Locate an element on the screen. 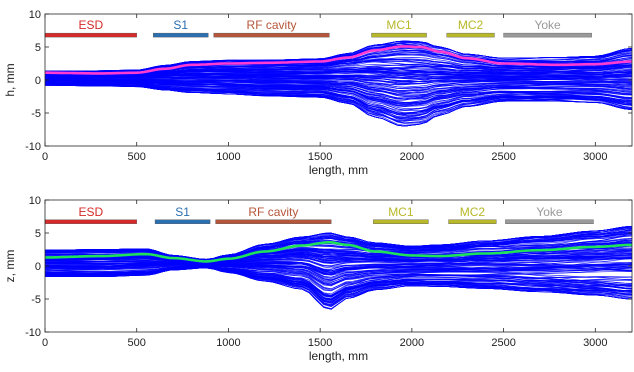 Image resolution: width=634 pixels, height=372 pixels. y-axis-label: z, mm is located at coordinates (10, 266).